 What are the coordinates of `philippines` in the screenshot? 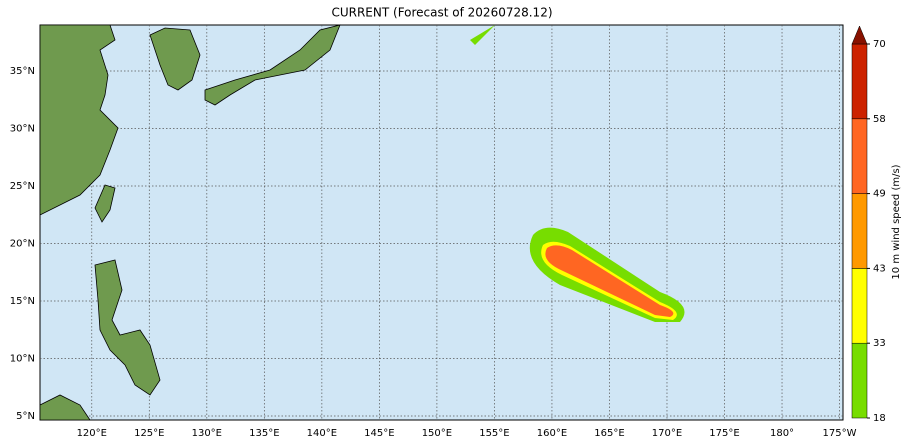 It's located at (127, 327).